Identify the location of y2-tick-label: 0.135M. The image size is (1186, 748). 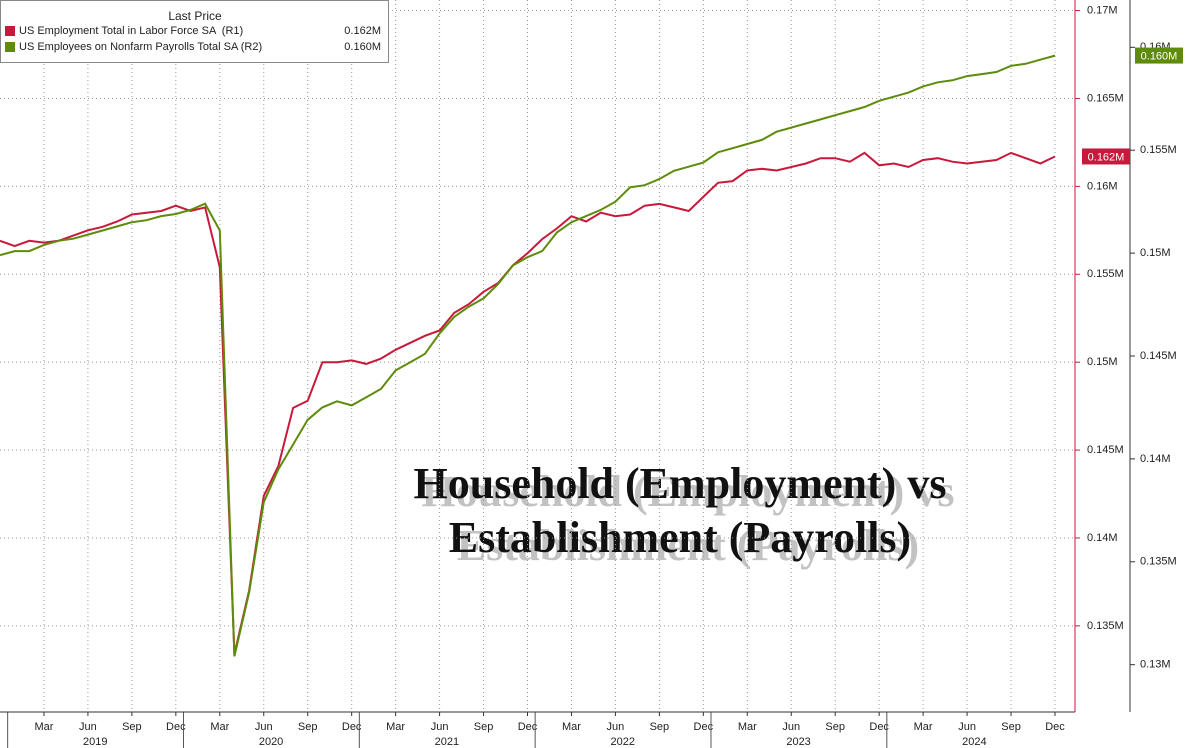
(1158, 562).